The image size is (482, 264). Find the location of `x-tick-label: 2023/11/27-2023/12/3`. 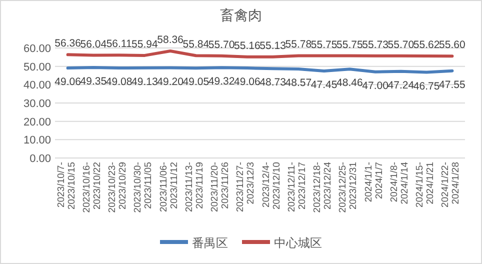

x-tick-label: 2023/11/27-2023/12/3 is located at coordinates (246, 187).